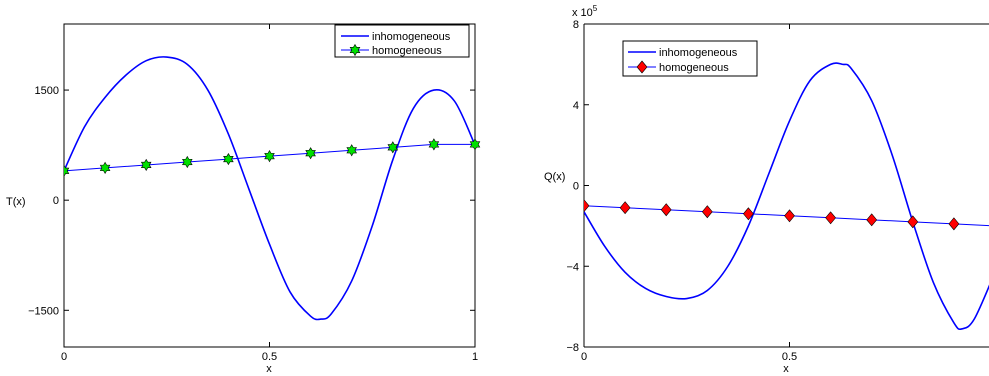 Image resolution: width=989 pixels, height=376 pixels. Describe the element at coordinates (554, 177) in the screenshot. I see `y-axis-label-right: Q(x)` at that location.